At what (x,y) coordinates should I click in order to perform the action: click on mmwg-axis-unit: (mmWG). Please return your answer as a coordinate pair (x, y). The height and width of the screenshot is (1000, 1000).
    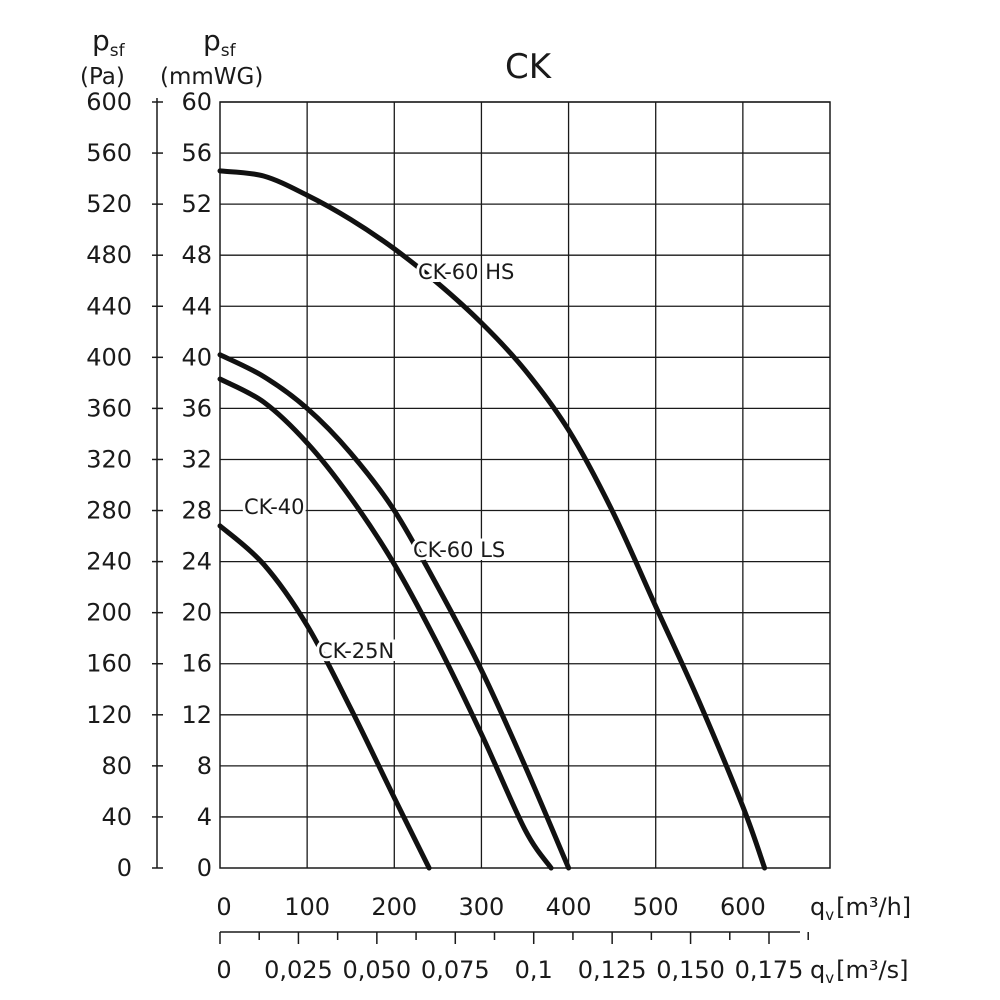
    Looking at the image, I should click on (211, 77).